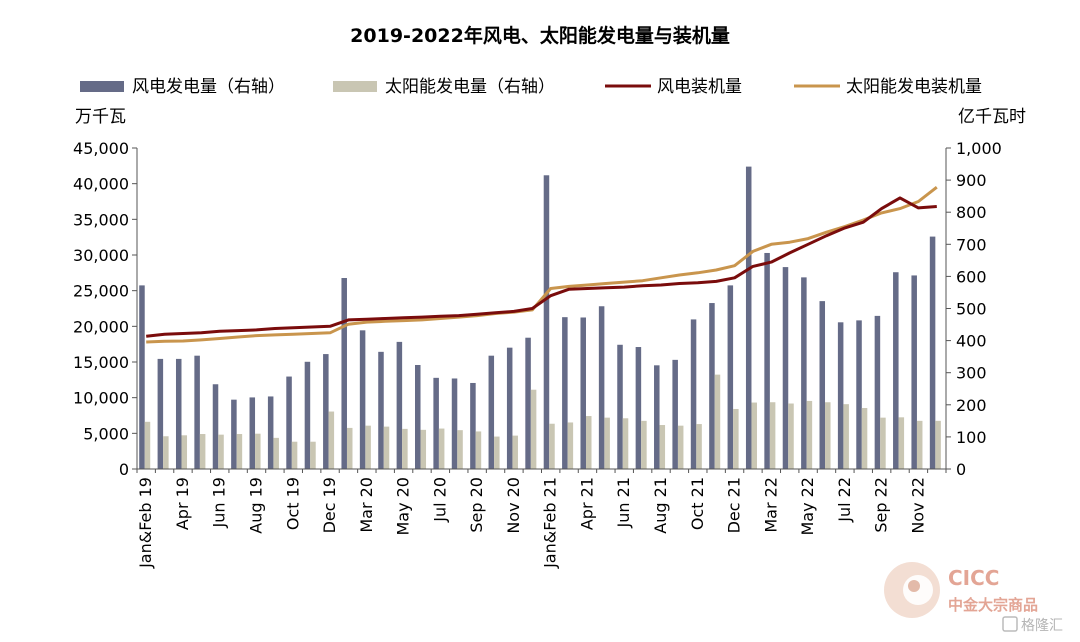  Describe the element at coordinates (844, 500) in the screenshot. I see `x-tick-label: Jul 22` at that location.